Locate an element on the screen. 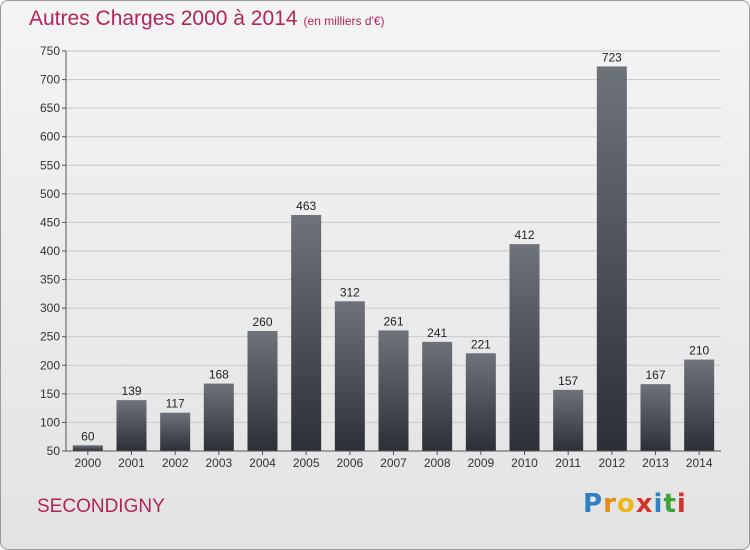 The width and height of the screenshot is (750, 550). data-label-2014: 210 is located at coordinates (699, 351).